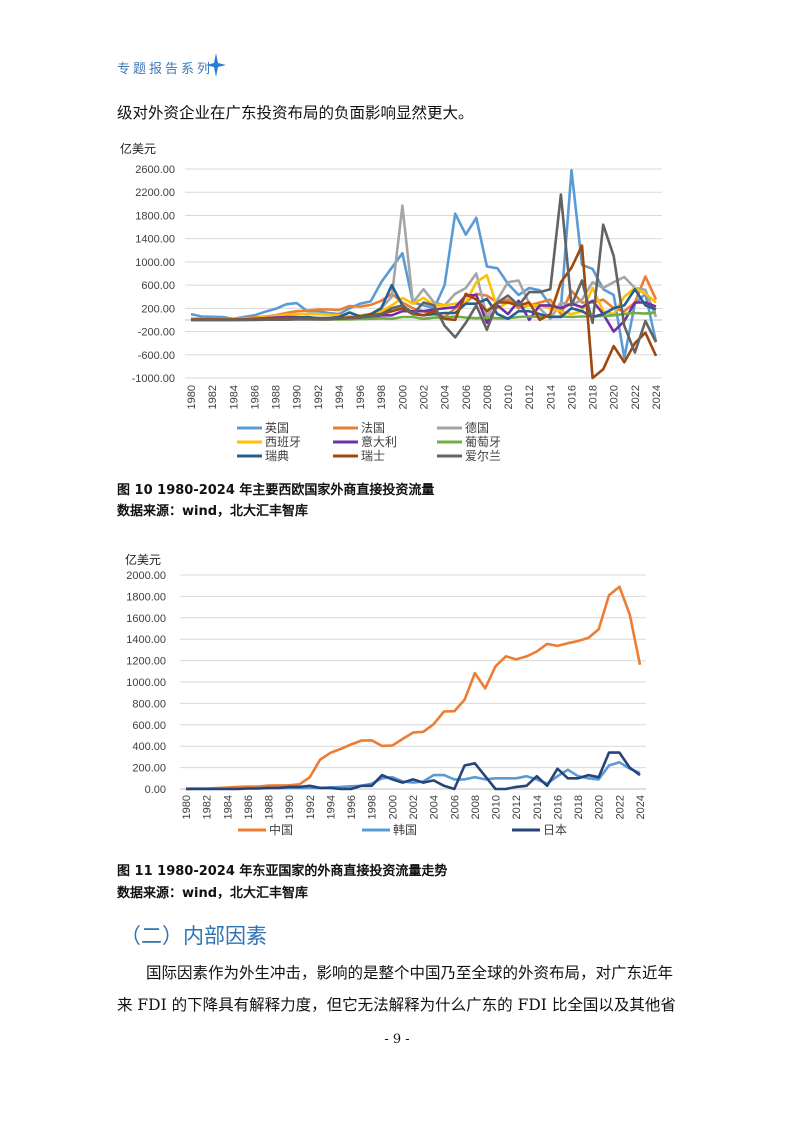  What do you see at coordinates (282, 871) in the screenshot?
I see `figure11-caption: 图 11 1980-2024 年东亚国家的外商直接投资流量走势` at bounding box center [282, 871].